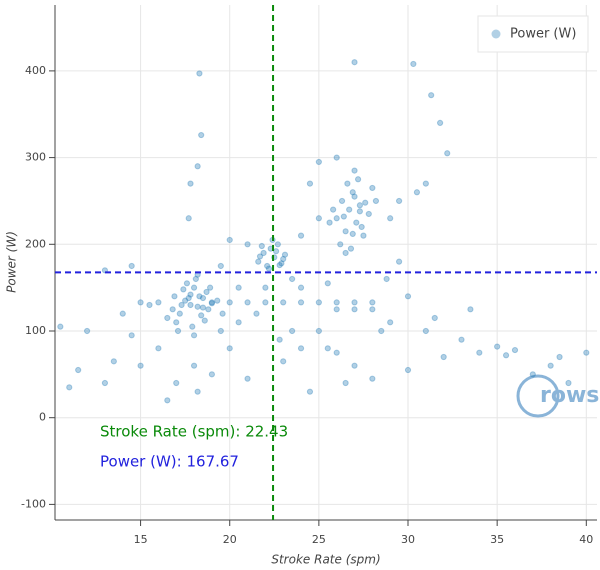 The height and width of the screenshot is (570, 600). Describe the element at coordinates (496, 34) in the screenshot. I see `legend-marker` at that location.